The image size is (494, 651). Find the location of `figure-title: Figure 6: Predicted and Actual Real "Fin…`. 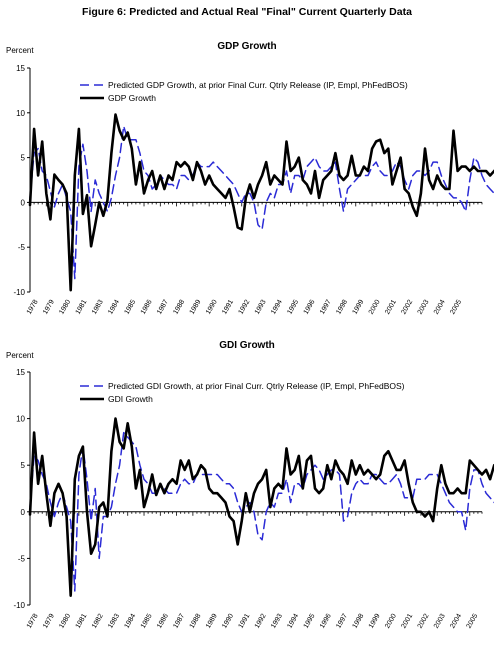

figure-title: Figure 6: Predicted and Actual Real "Fin… is located at coordinates (247, 12).